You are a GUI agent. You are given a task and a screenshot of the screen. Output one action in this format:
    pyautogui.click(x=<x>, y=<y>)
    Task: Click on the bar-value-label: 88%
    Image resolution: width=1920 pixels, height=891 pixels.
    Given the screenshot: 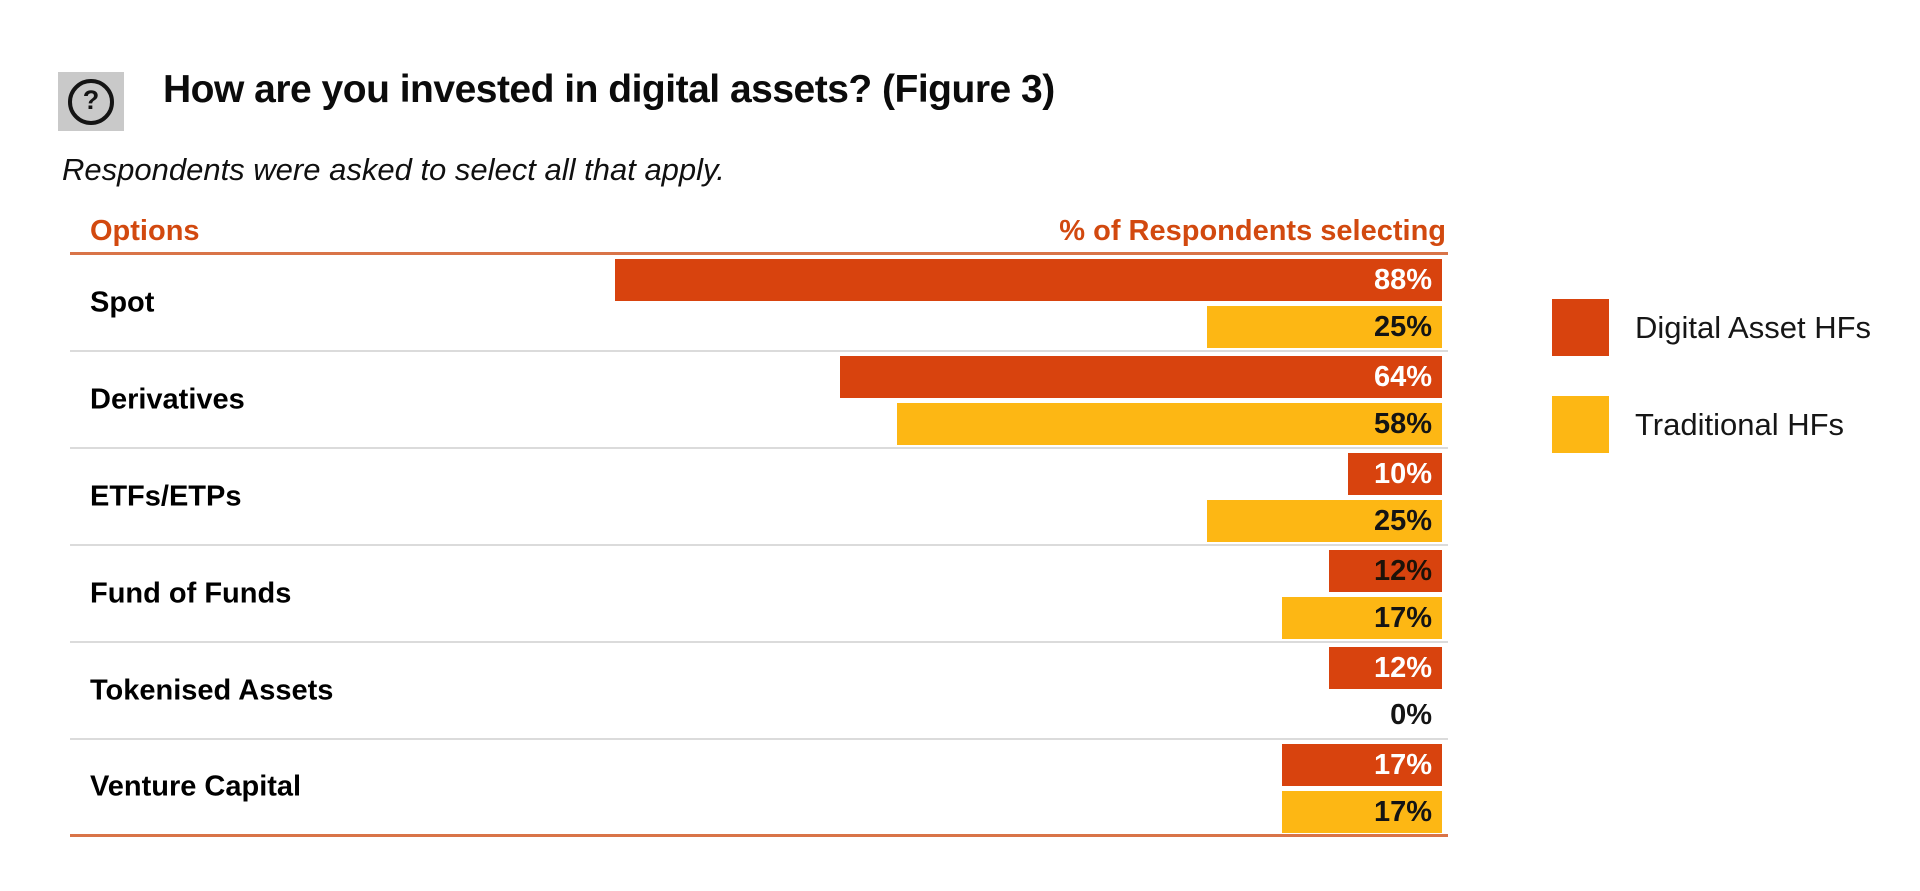 What is the action you would take?
    pyautogui.click(x=1402, y=280)
    